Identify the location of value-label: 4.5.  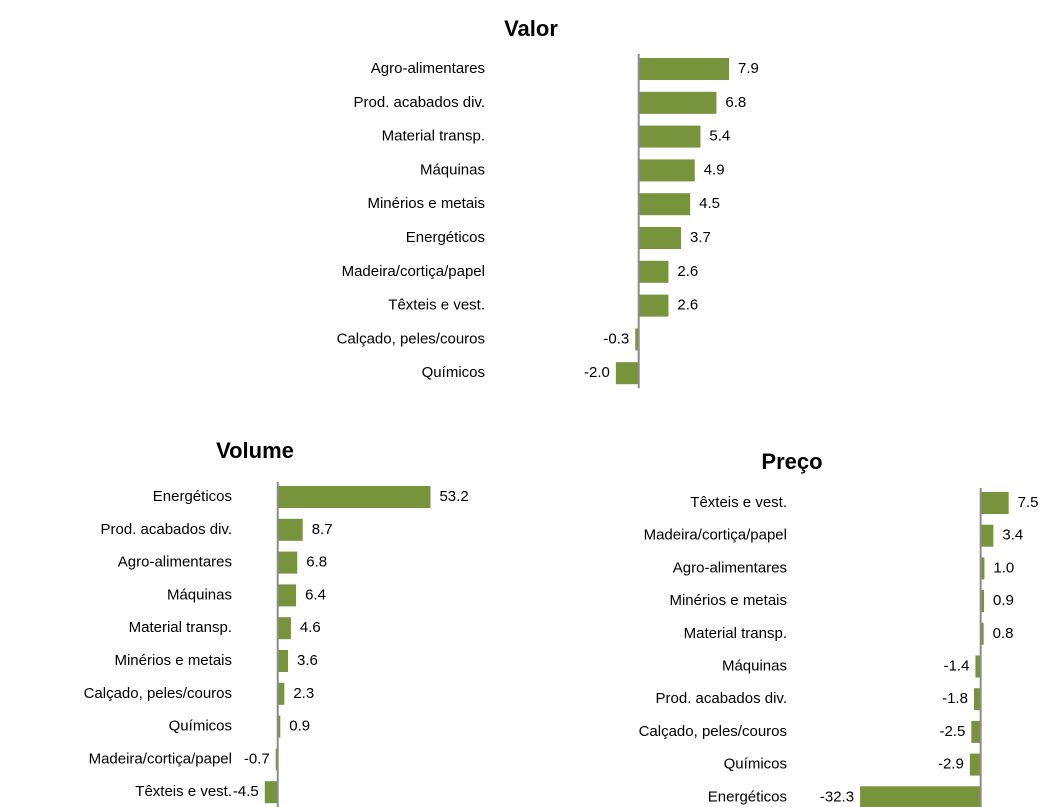
(709, 203).